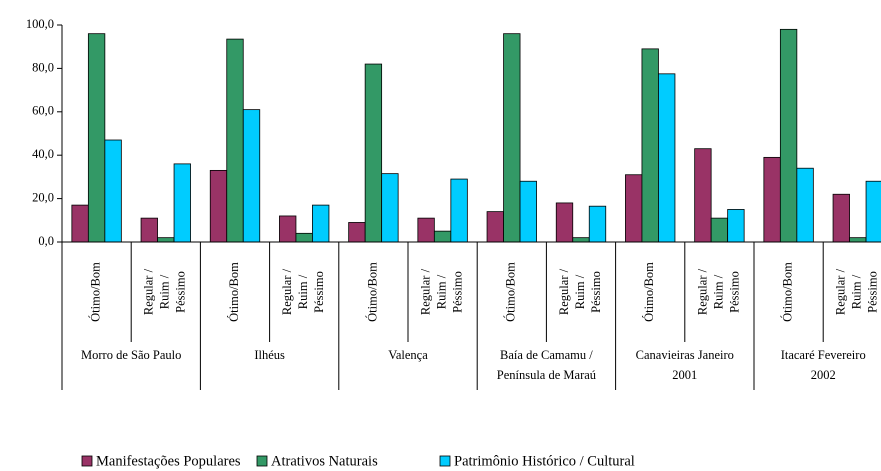  What do you see at coordinates (823, 355) in the screenshot?
I see `group-label: Itacaré Fevereiro` at bounding box center [823, 355].